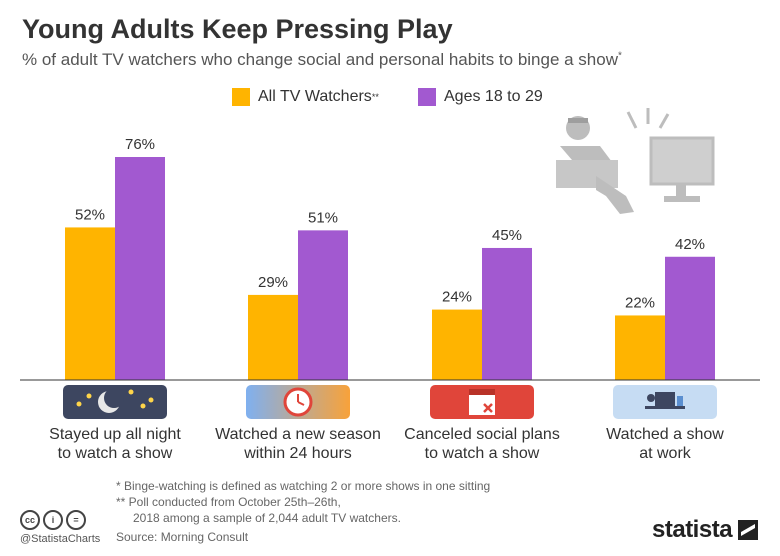 Image resolution: width=780 pixels, height=556 pixels. Describe the element at coordinates (323, 217) in the screenshot. I see `data-label-ages-18-to-29-2: 51%` at that location.